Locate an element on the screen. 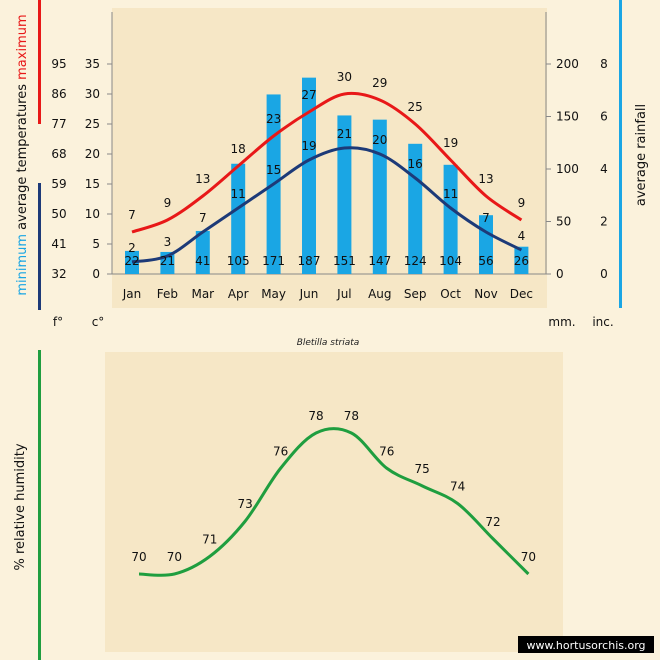 This screenshot has height=660, width=660. humidity-axis-title: % relative humidity is located at coordinates (20, 506).